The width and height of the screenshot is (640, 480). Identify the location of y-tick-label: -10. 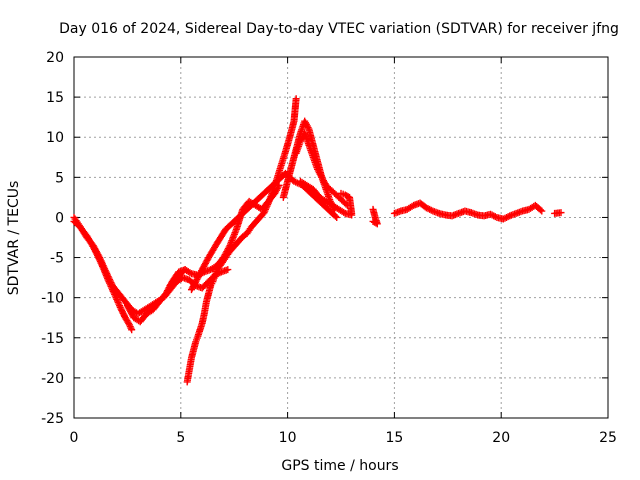
(52, 299).